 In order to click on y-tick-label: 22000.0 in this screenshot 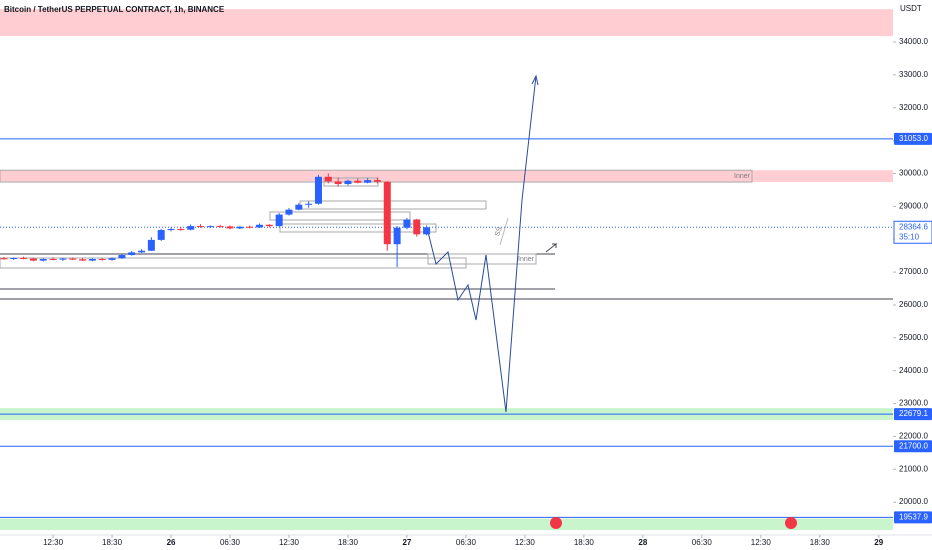, I will do `click(913, 436)`.